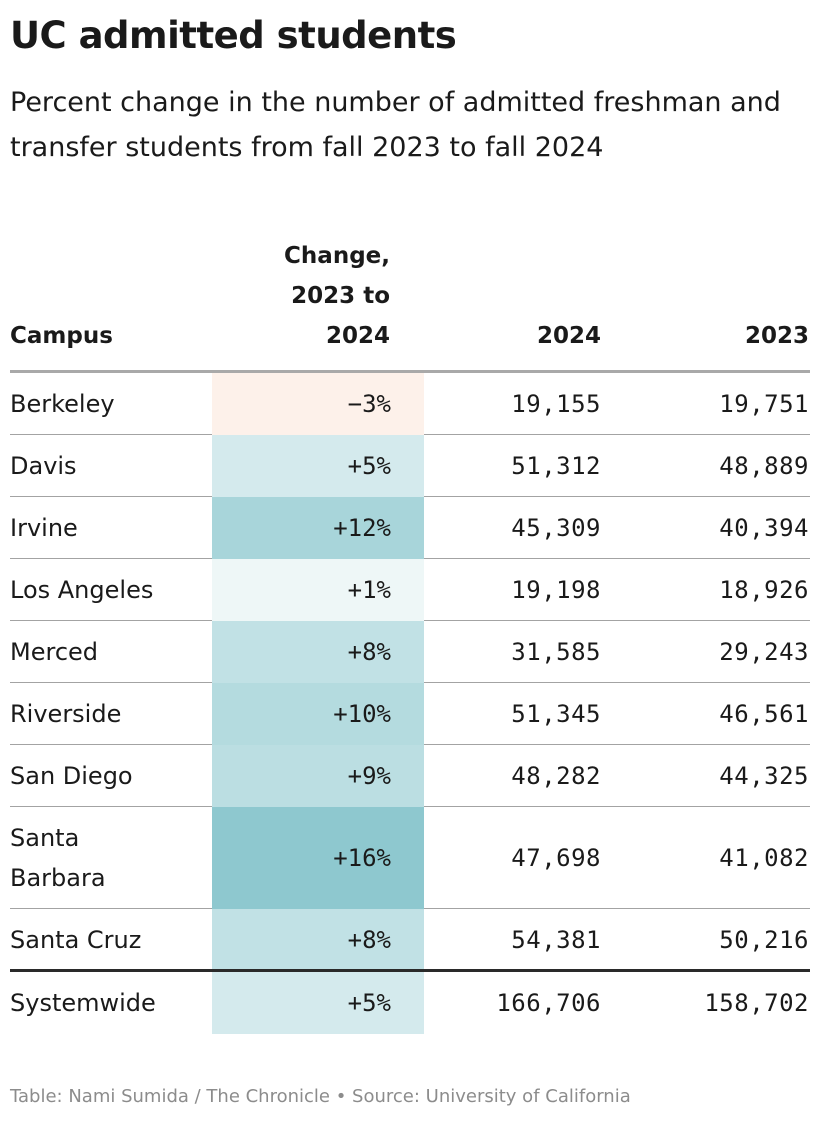  Describe the element at coordinates (764, 857) in the screenshot. I see `cell-2023: 41,082` at that location.